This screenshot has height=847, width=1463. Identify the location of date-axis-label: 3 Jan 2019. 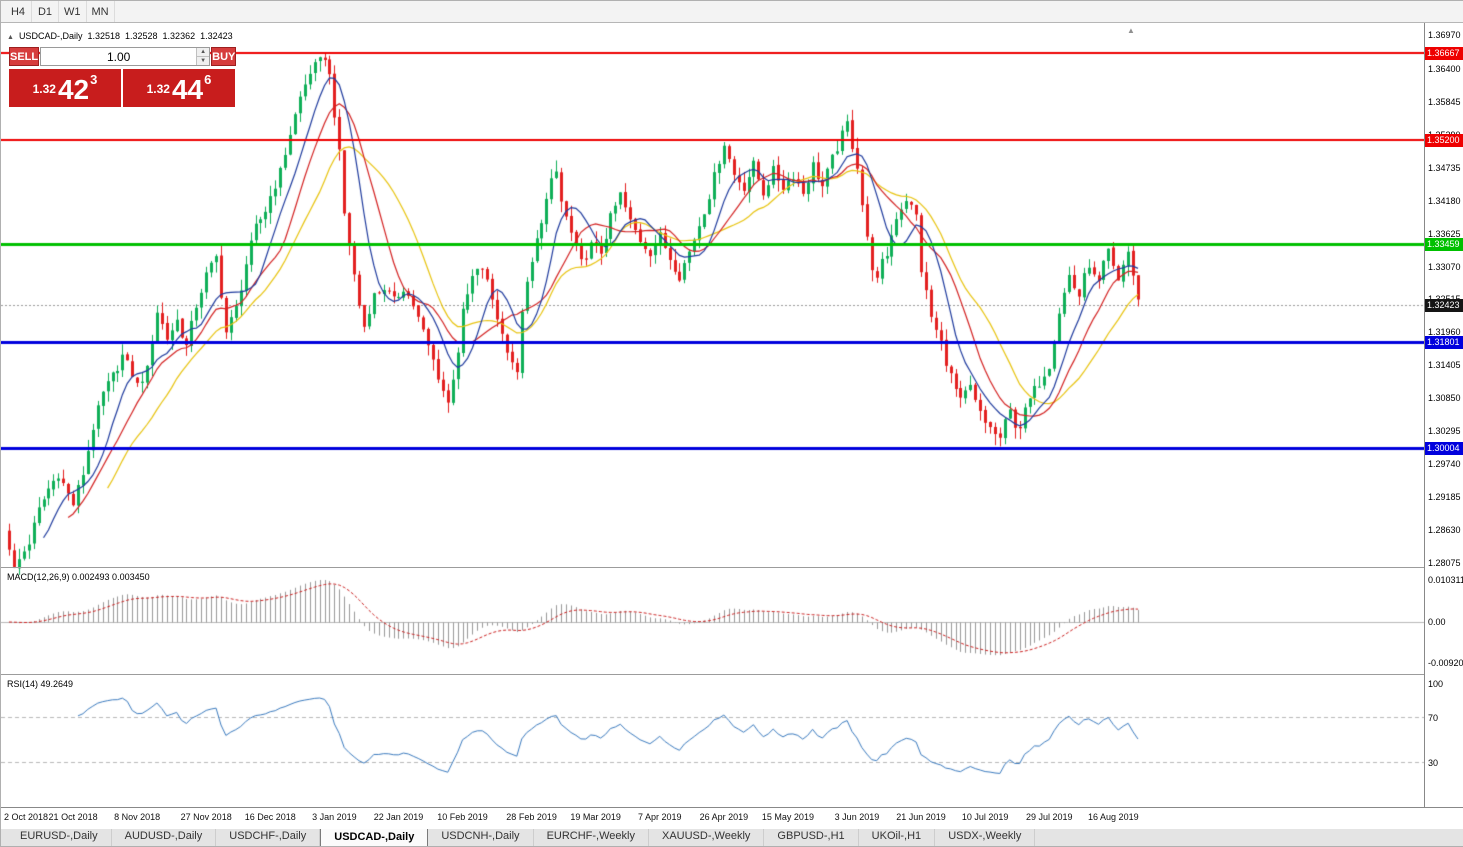
(334, 817).